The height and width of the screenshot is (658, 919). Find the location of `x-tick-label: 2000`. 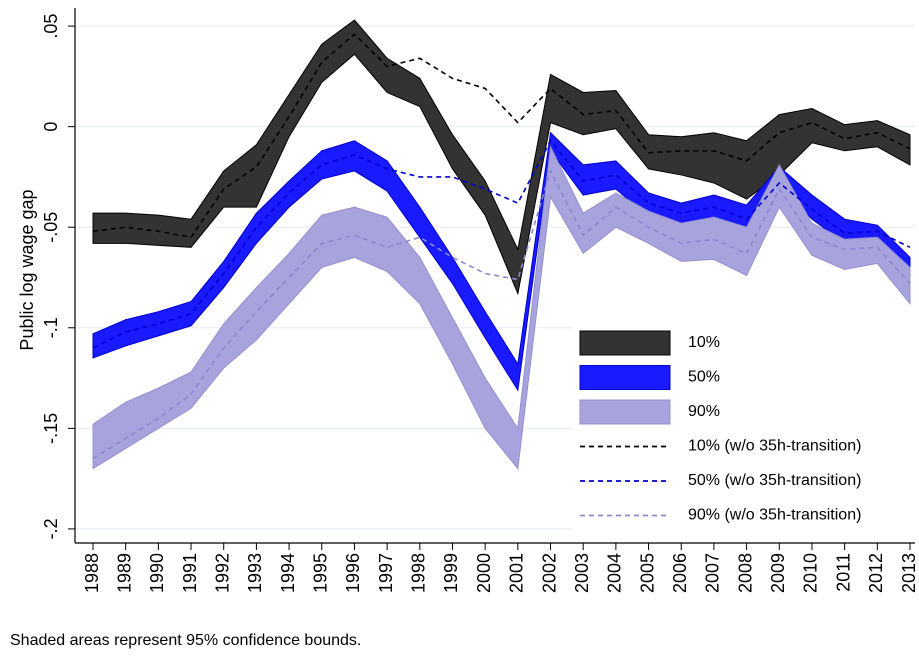

x-tick-label: 2000 is located at coordinates (484, 573).